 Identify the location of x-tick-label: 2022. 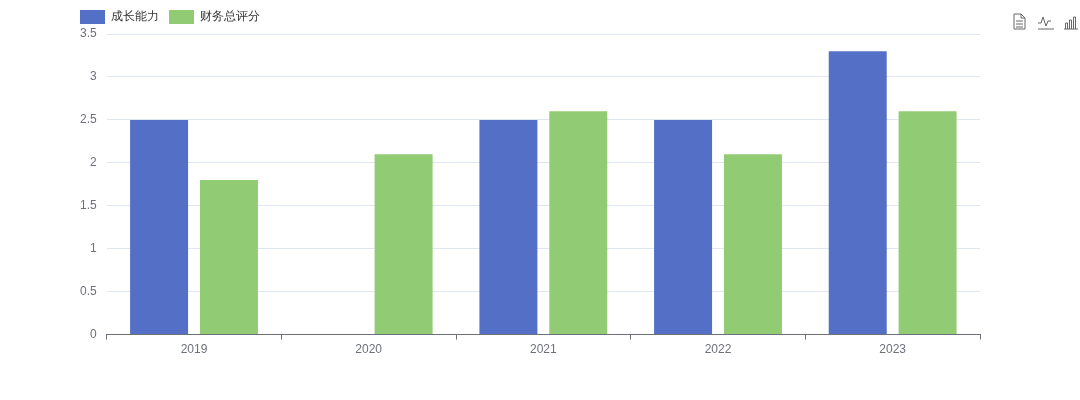
(718, 349).